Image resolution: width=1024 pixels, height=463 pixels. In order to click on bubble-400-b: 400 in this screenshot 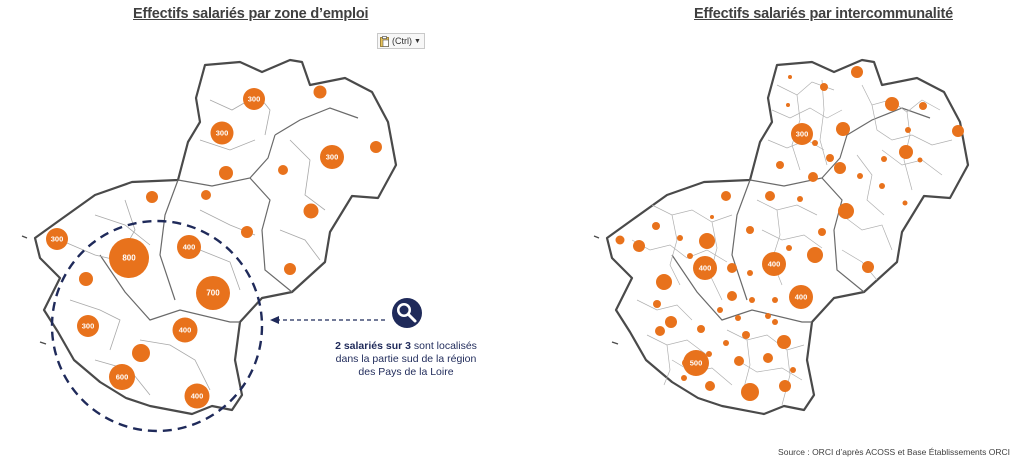, I will do `click(185, 330)`.